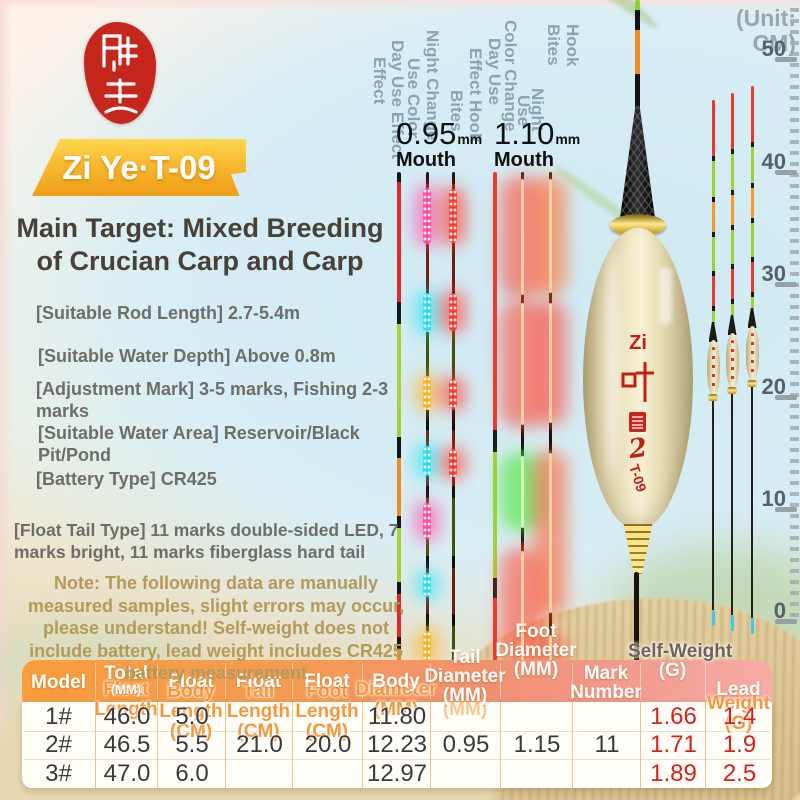 This screenshot has height=800, width=800. I want to click on mini-float-markings, so click(732, 361).